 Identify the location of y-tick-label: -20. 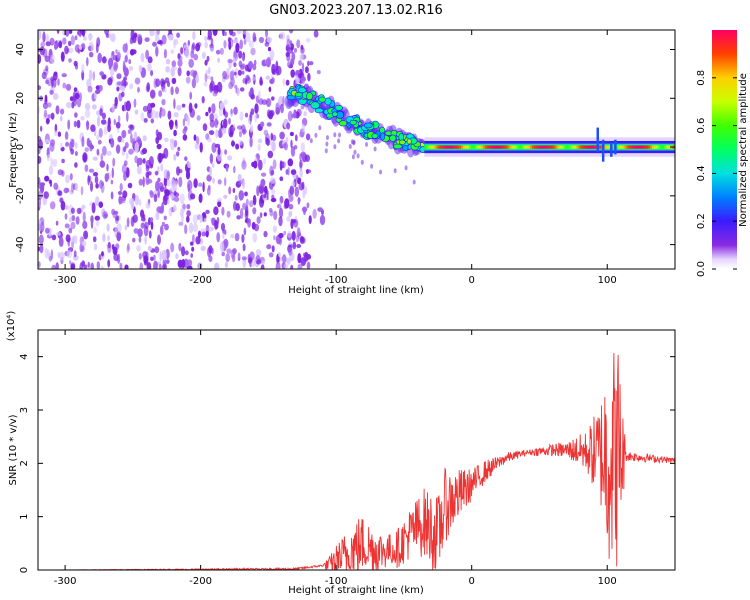
(20, 196).